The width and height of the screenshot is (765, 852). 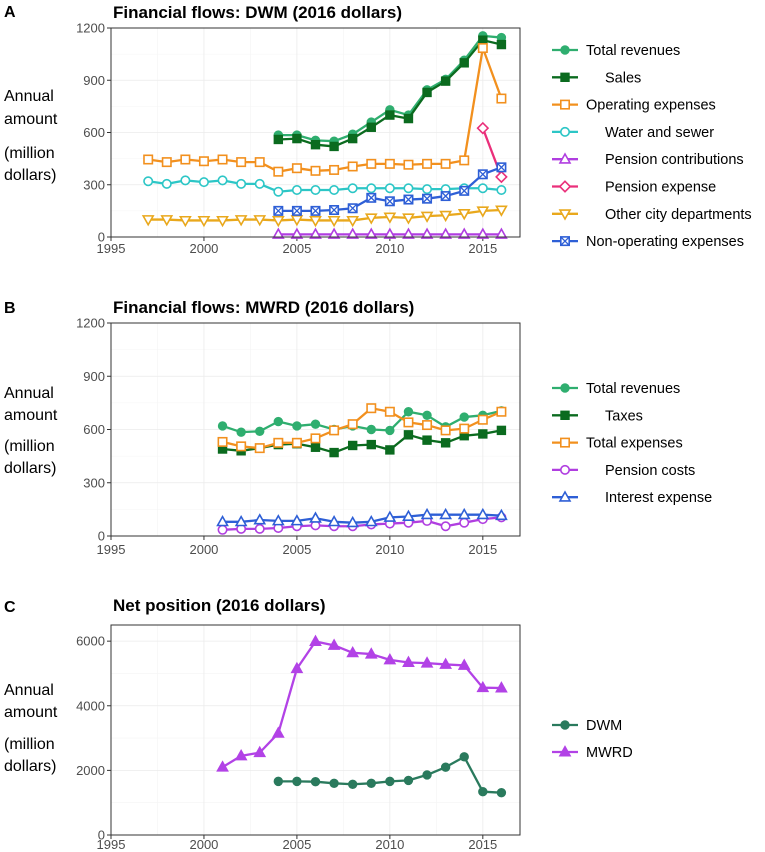 I want to click on panel-title: Net position (2016 dollars), so click(x=219, y=605).